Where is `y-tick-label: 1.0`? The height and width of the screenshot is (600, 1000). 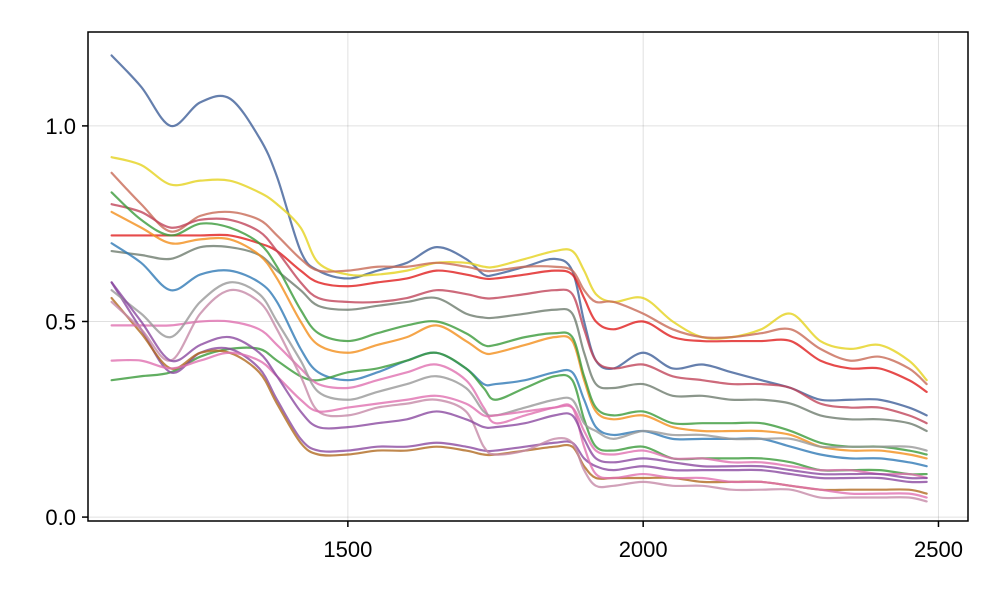
y-tick-label: 1.0 is located at coordinates (60, 126).